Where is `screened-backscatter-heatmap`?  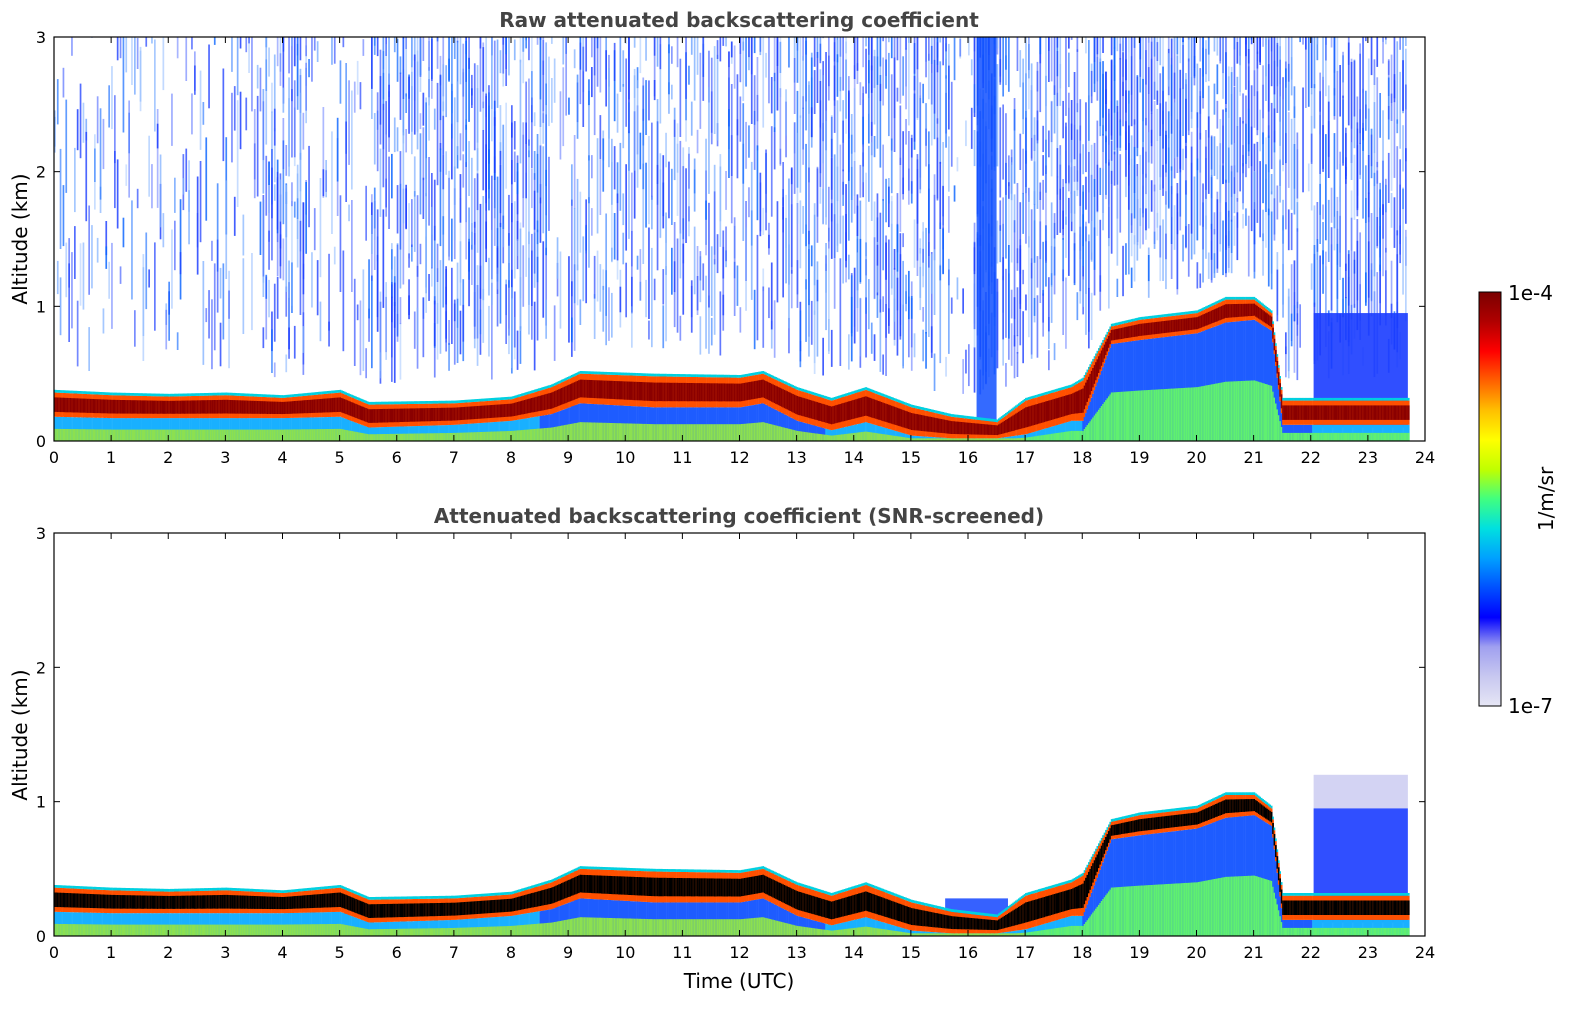 screened-backscatter-heatmap is located at coordinates (732, 855).